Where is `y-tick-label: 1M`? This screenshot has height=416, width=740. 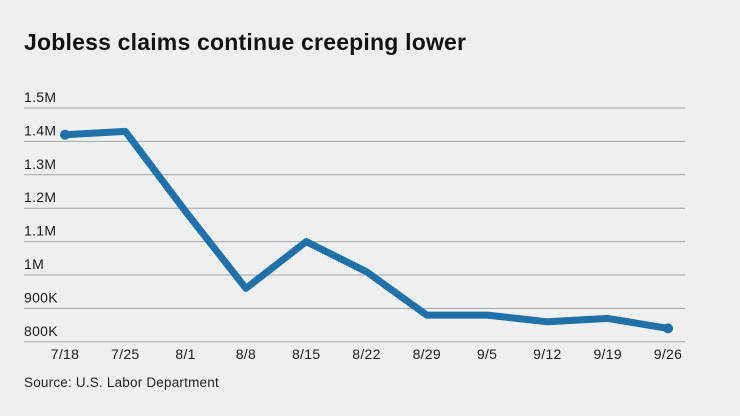 y-tick-label: 1M is located at coordinates (34, 264).